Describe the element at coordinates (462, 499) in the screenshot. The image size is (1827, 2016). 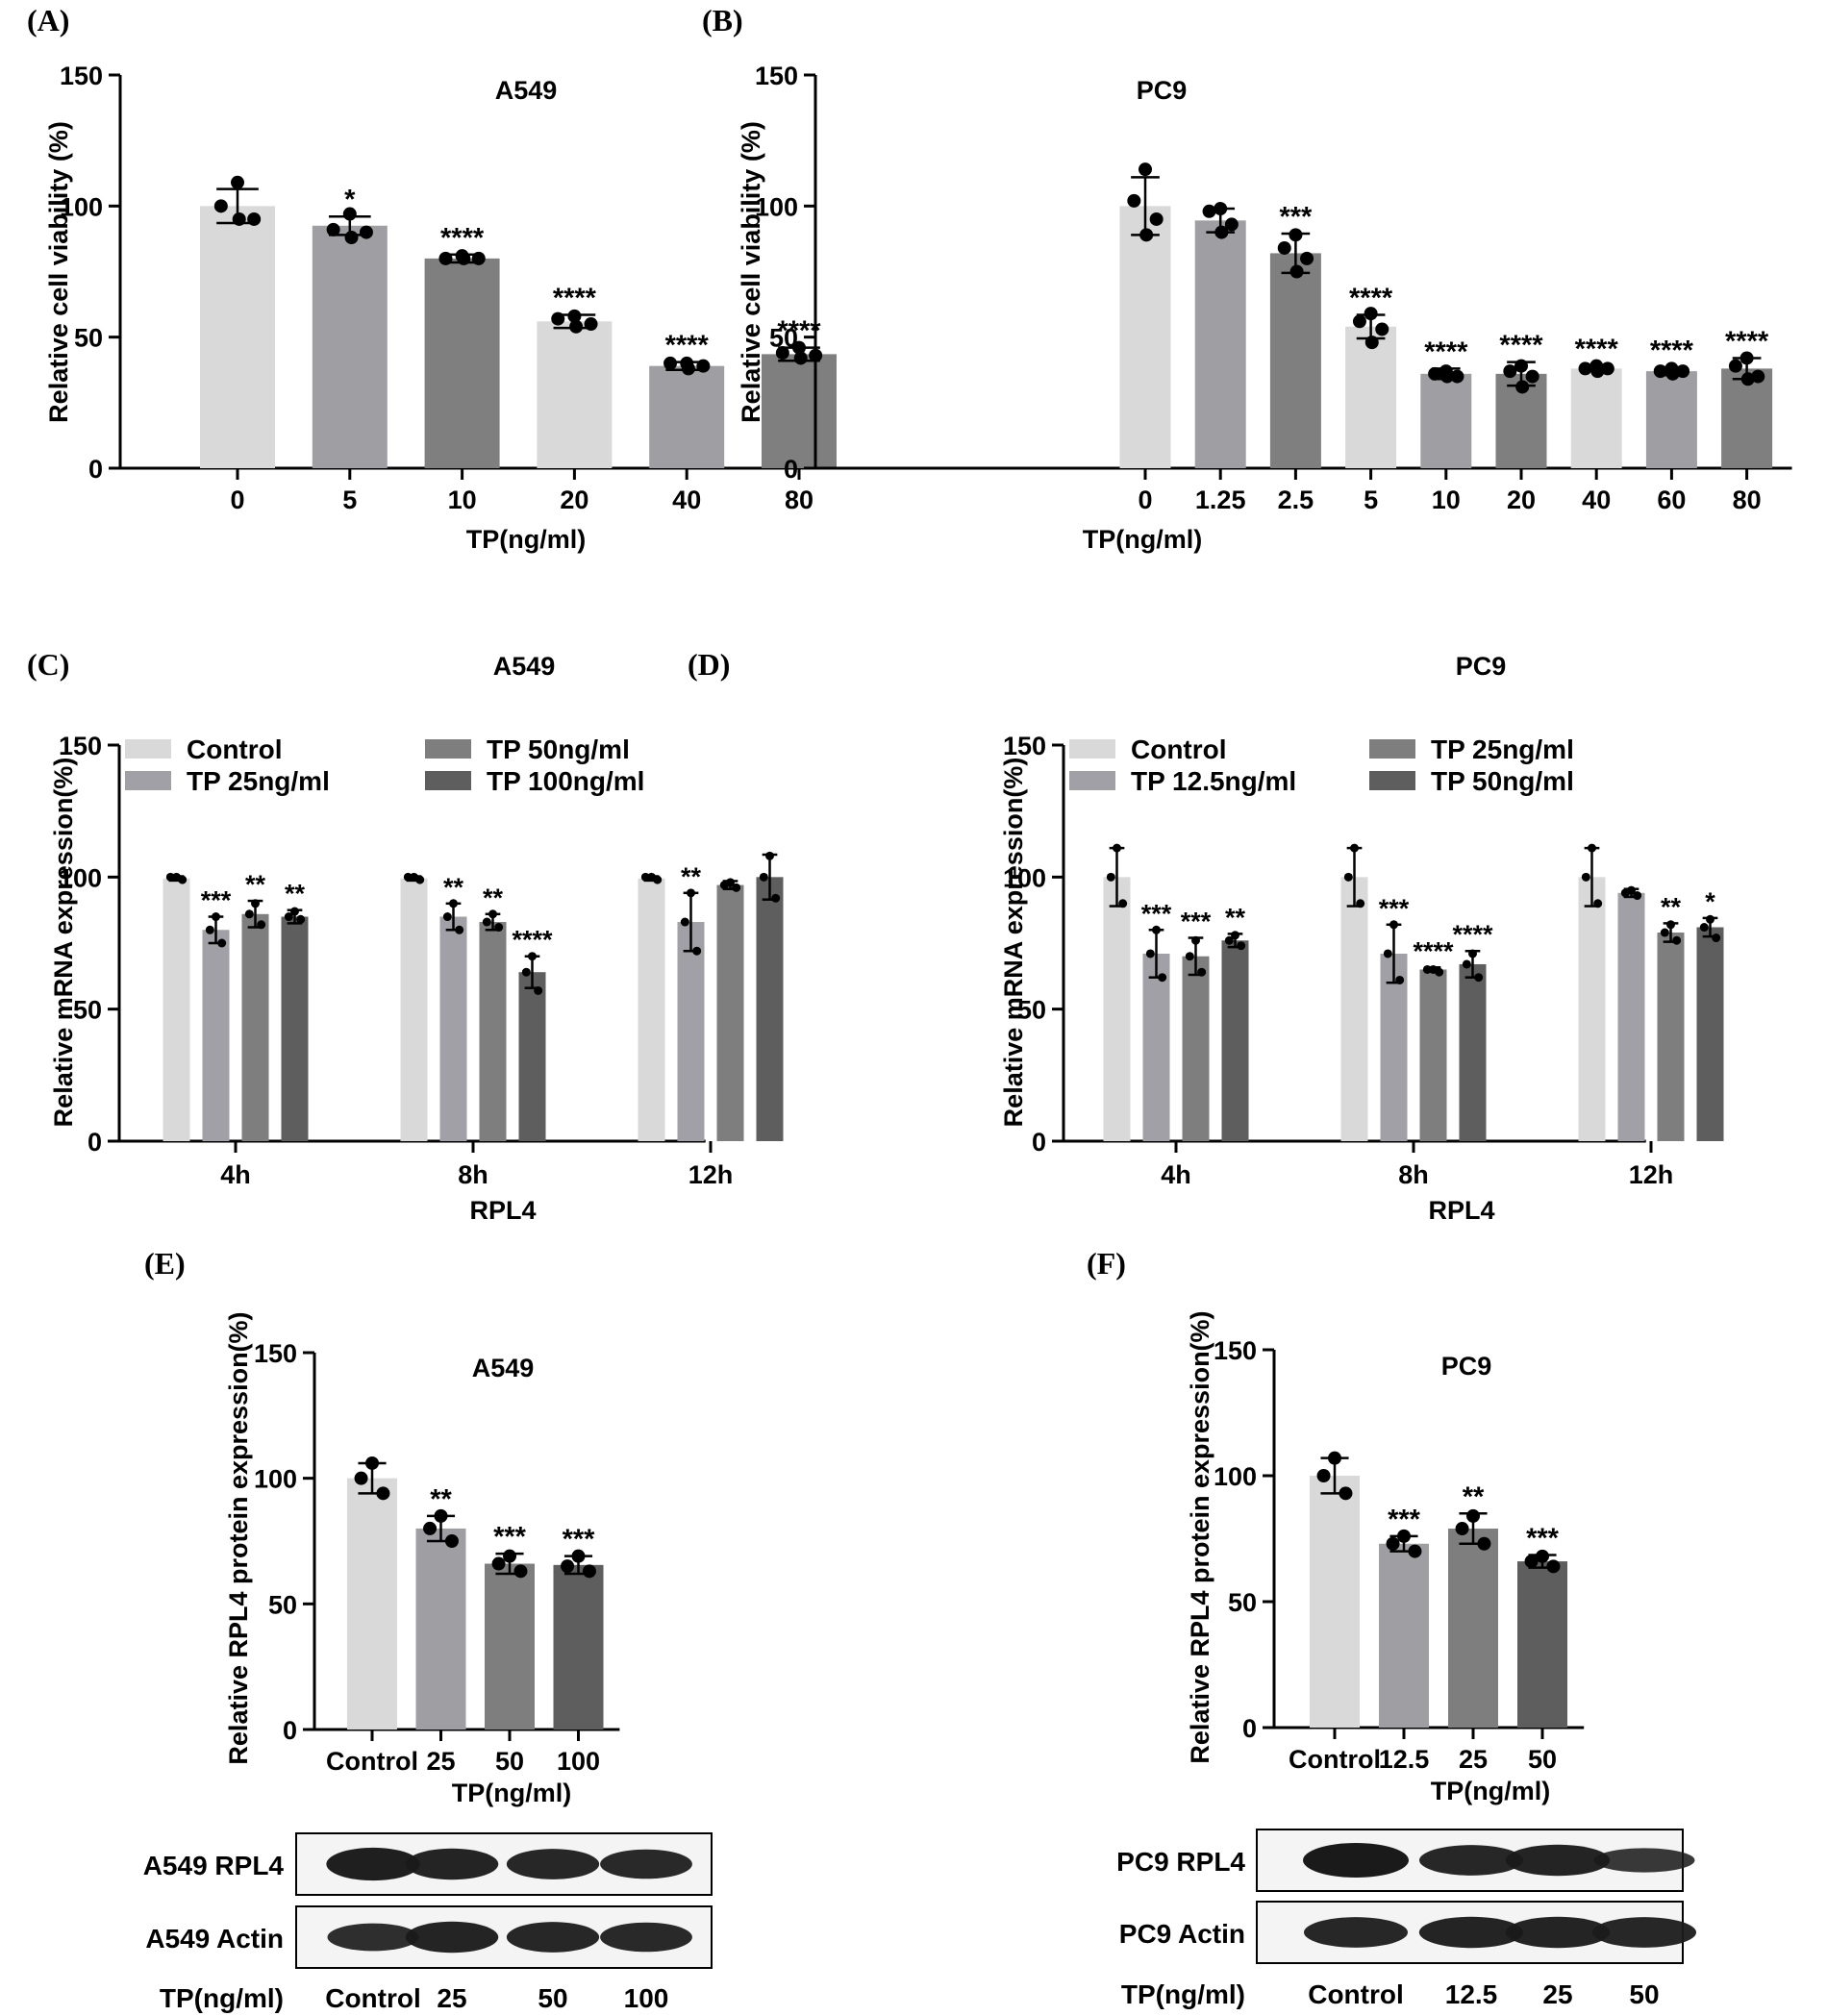
I see `x-tick-label: 10` at that location.